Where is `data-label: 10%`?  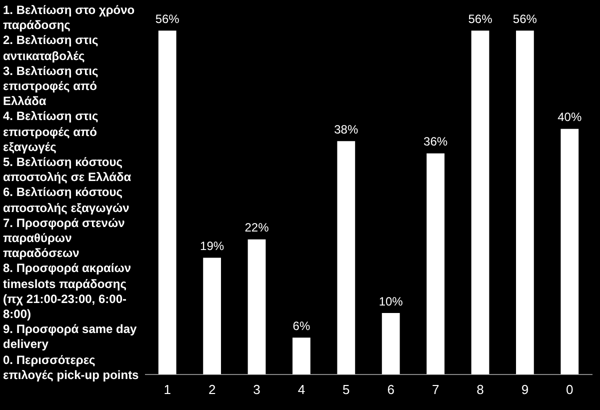 data-label: 10% is located at coordinates (391, 301).